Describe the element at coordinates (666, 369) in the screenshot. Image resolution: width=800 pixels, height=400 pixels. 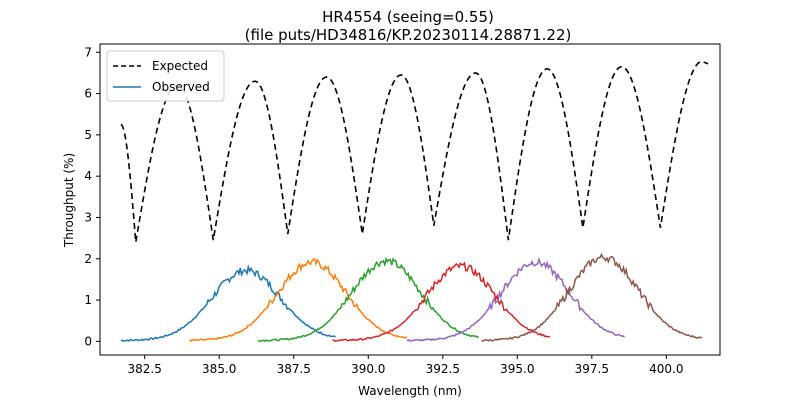
I see `x-tick-label: 400.0` at that location.